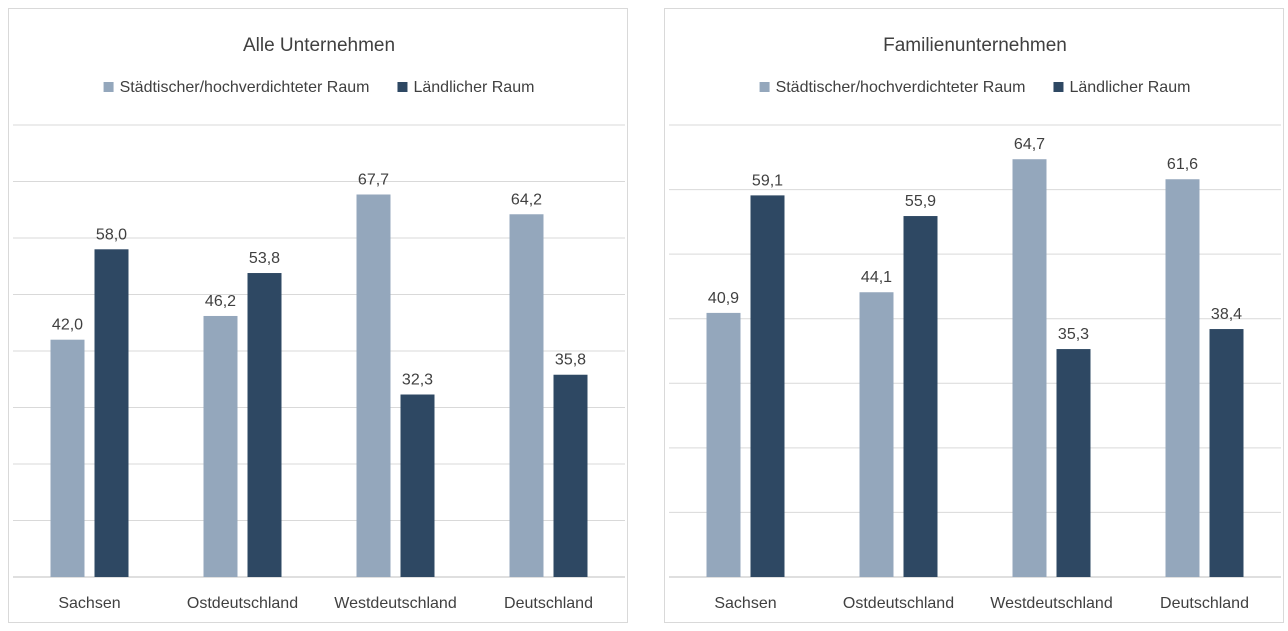 The image size is (1288, 631). Describe the element at coordinates (1073, 334) in the screenshot. I see `data-label: 35,3` at that location.